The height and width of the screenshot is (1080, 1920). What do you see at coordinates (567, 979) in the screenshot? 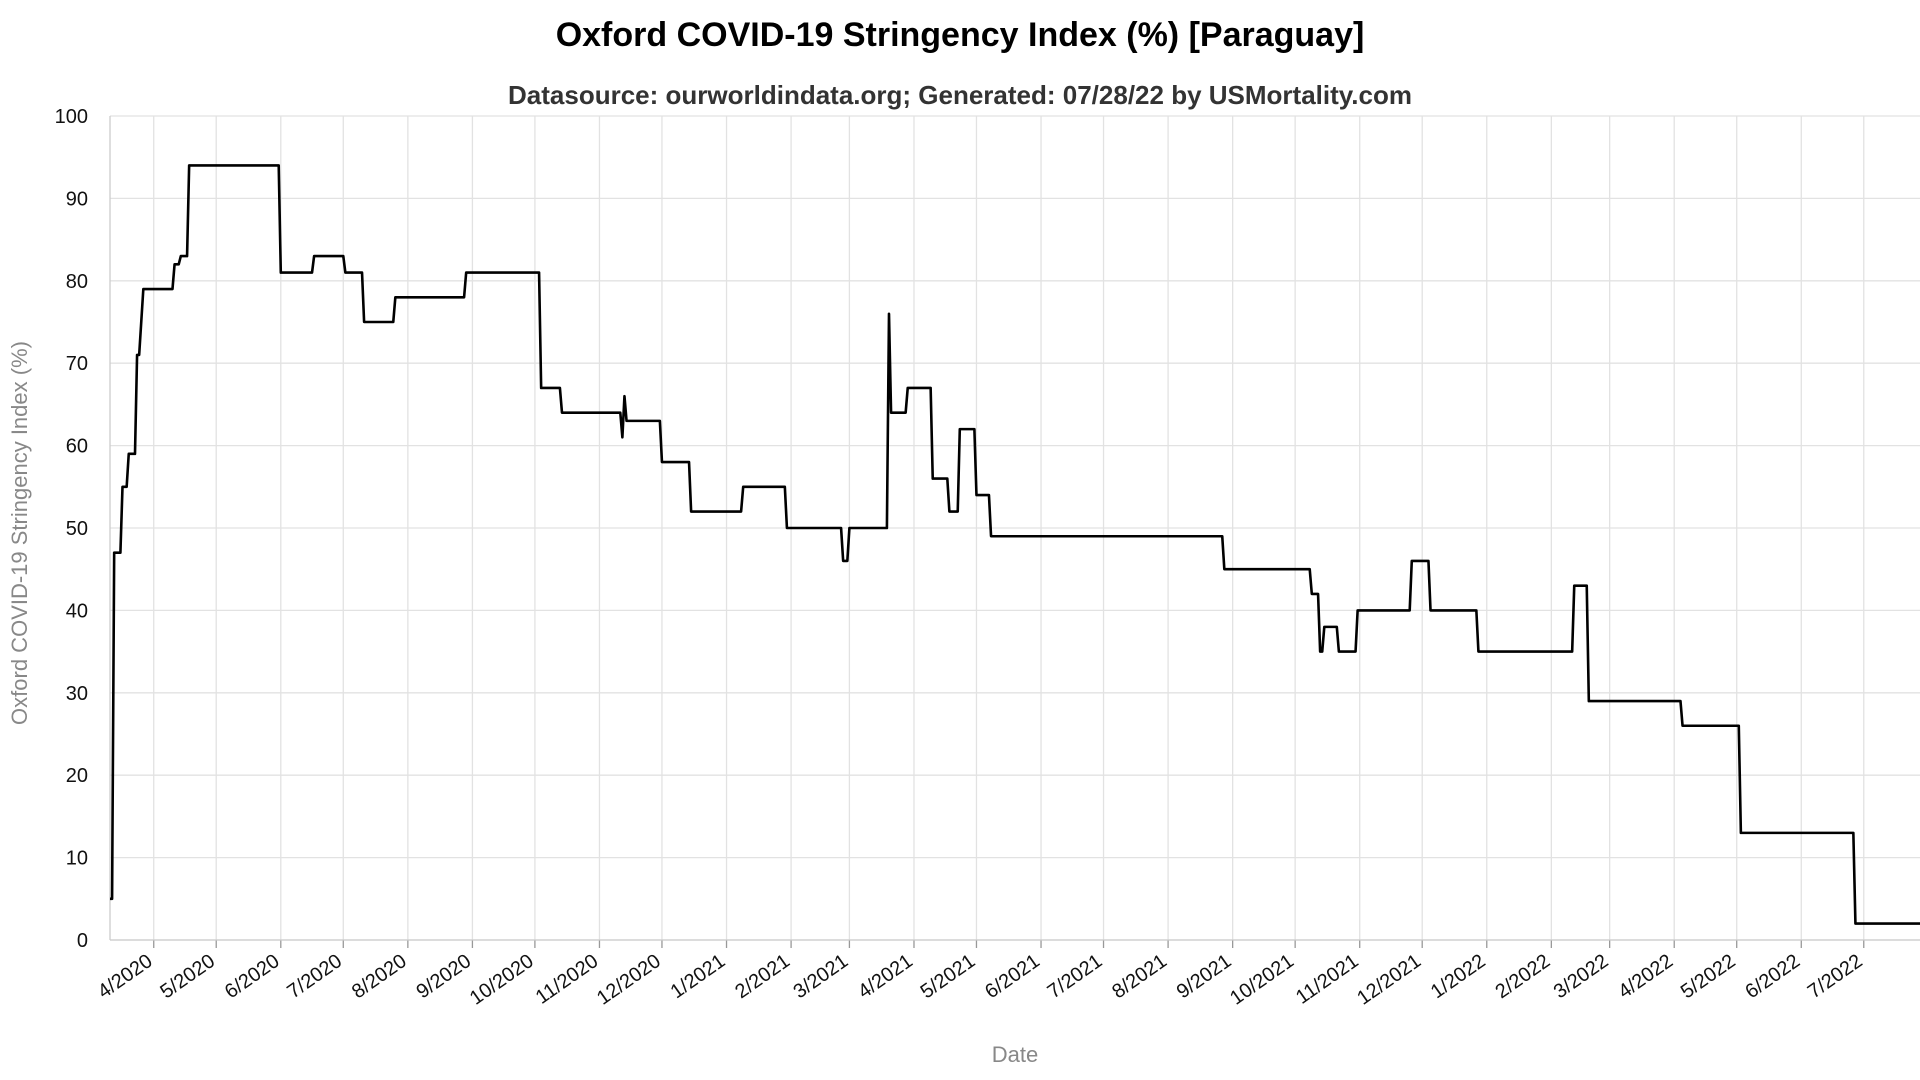
I see `x-tick-label: 11/2020` at bounding box center [567, 979].